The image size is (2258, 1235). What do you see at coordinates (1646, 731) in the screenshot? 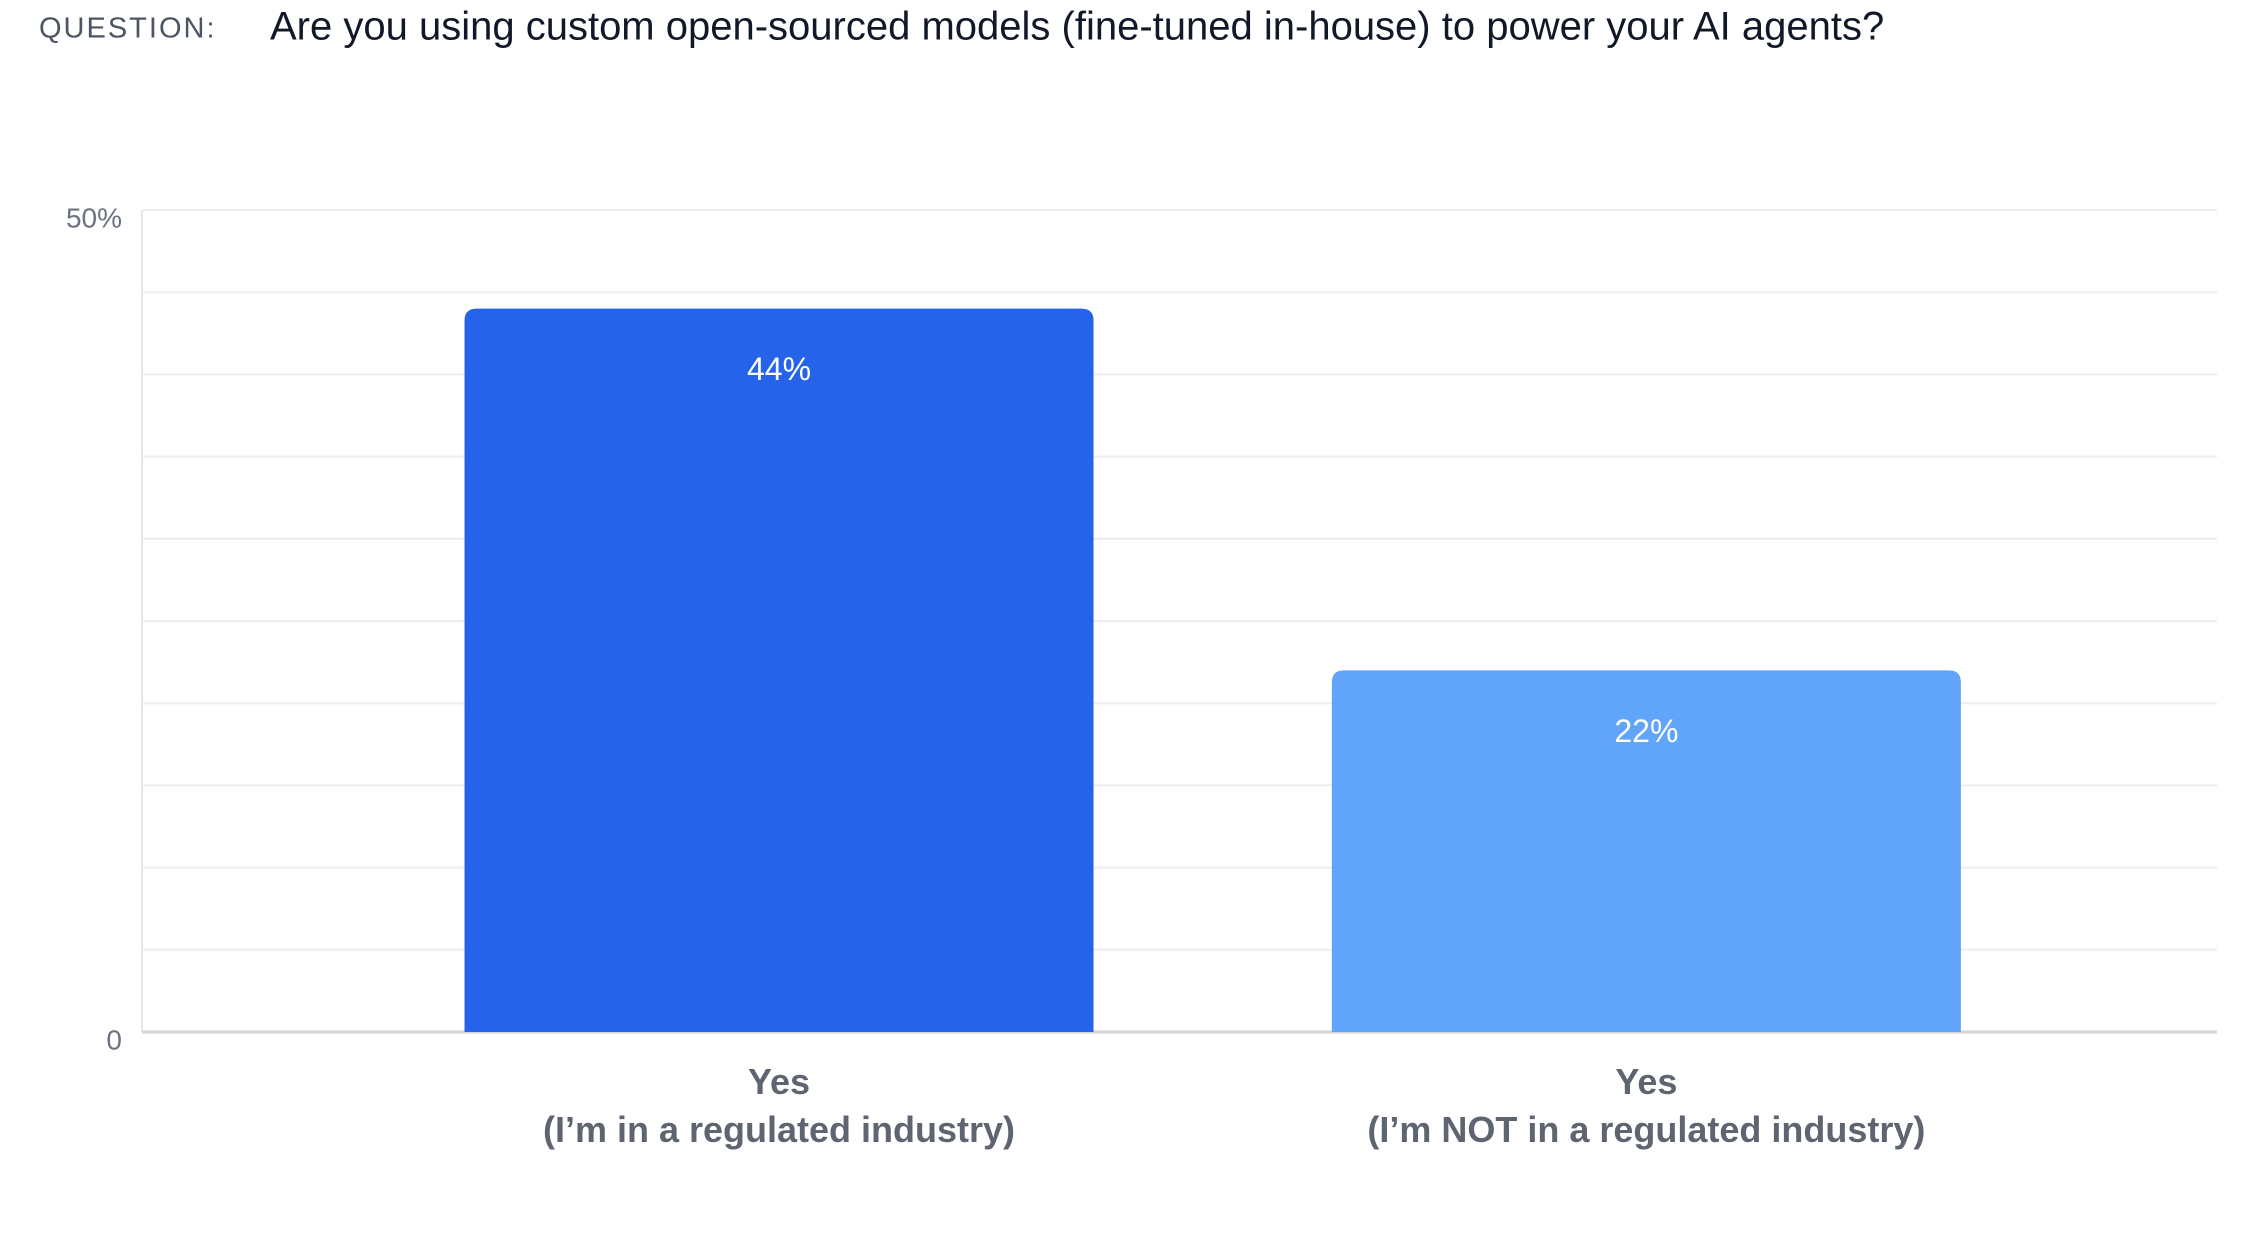
I see `value-label: 22%` at bounding box center [1646, 731].